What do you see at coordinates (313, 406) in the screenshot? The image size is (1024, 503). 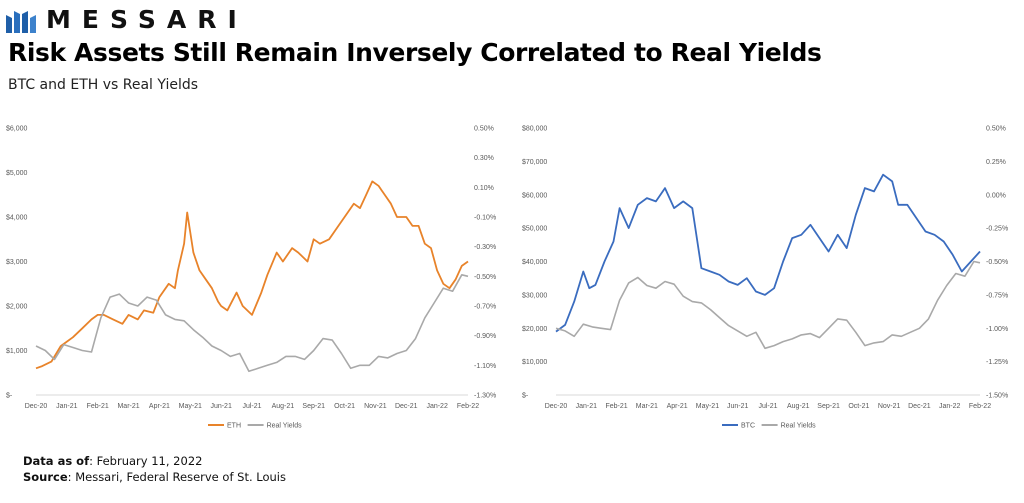 I see `eth-chart-x-tick-label: Sep-21` at bounding box center [313, 406].